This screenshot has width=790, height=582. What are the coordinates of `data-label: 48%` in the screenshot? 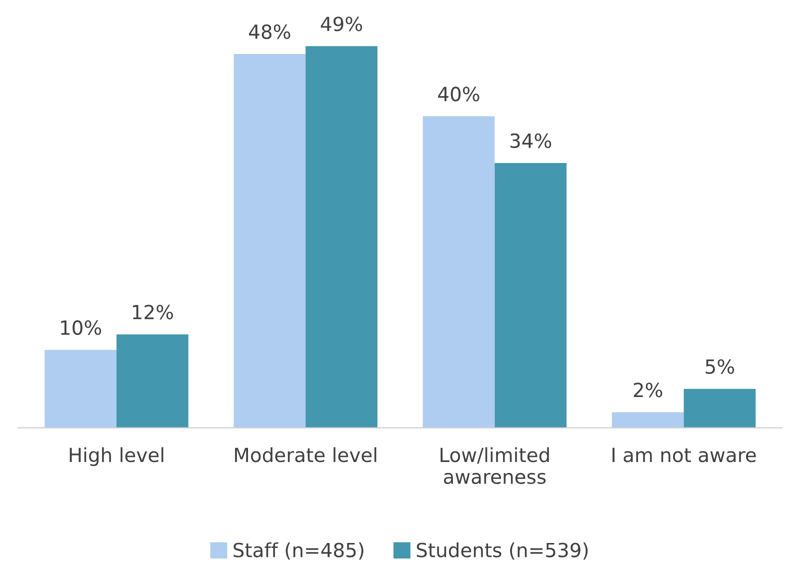 It's located at (269, 32).